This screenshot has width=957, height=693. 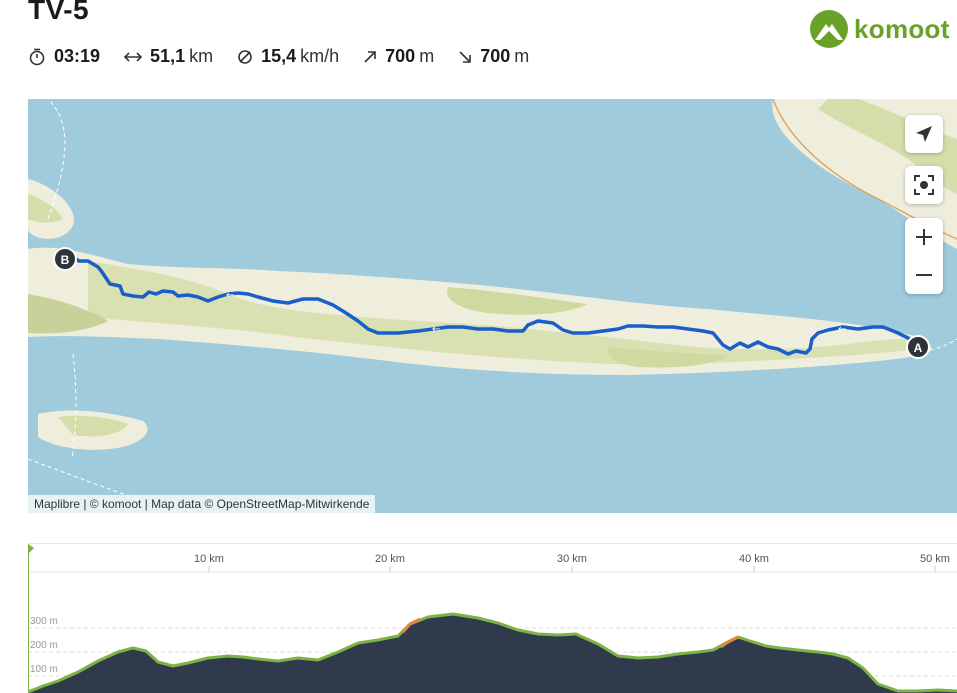 I want to click on stat-uphill: 700 m, so click(x=398, y=56).